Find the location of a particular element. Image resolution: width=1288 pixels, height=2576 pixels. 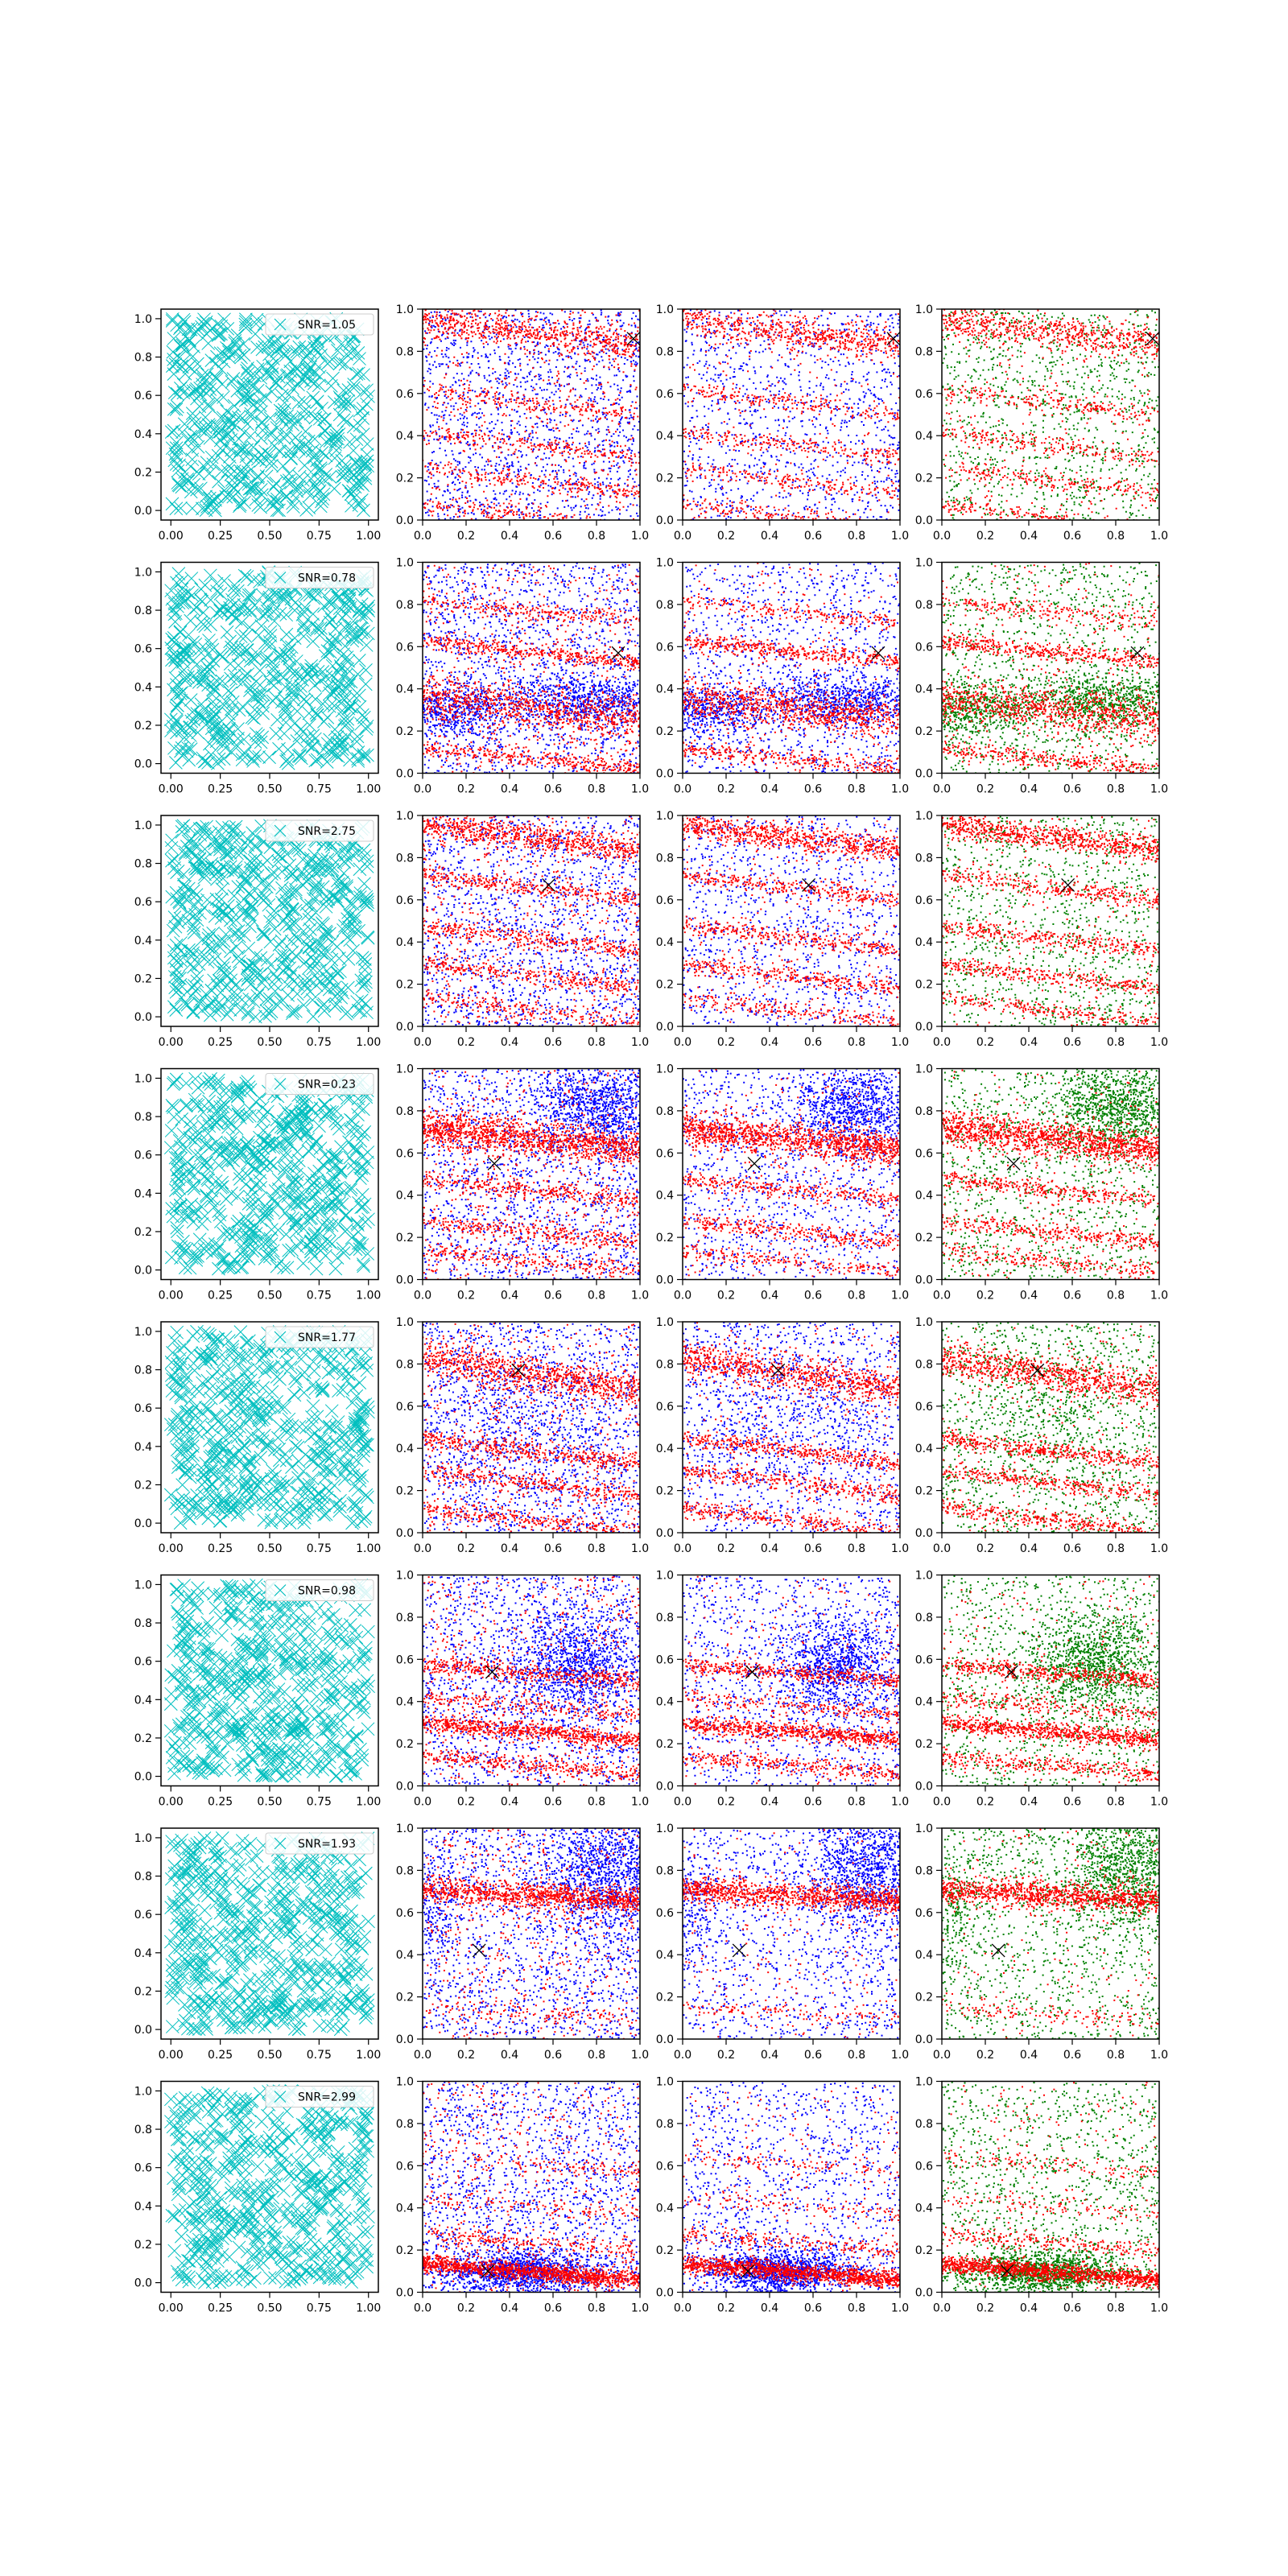

panel-r2-c3: 0.0 0.2 0.4 0.6 0.8 1.00.00.20.40.60.81.0 is located at coordinates (779, 676).